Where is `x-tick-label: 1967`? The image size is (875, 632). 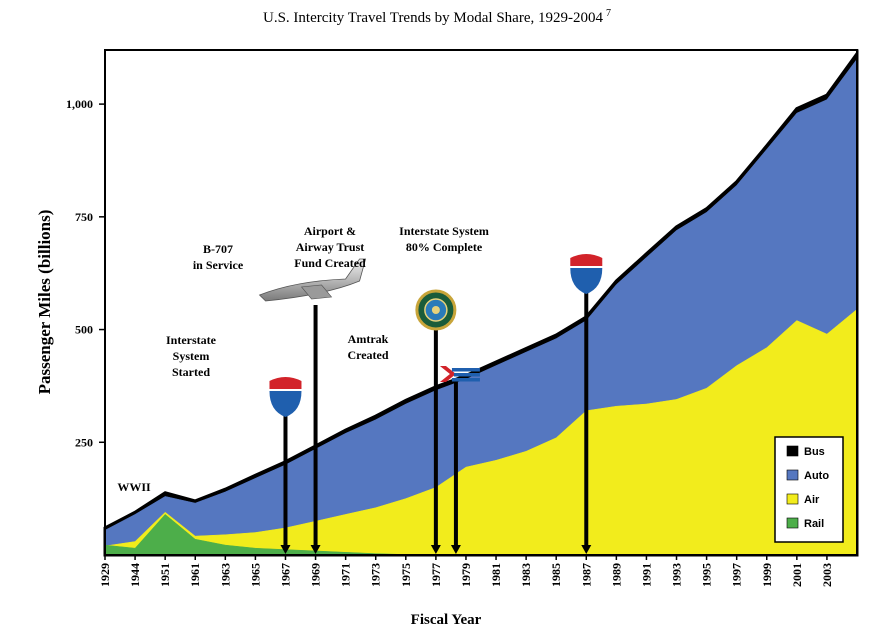 x-tick-label: 1967 is located at coordinates (285, 575).